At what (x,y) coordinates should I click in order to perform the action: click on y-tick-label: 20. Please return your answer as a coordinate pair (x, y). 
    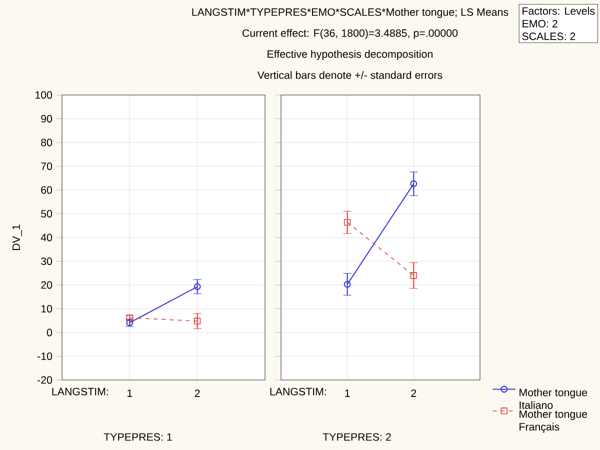
    Looking at the image, I should click on (46, 285).